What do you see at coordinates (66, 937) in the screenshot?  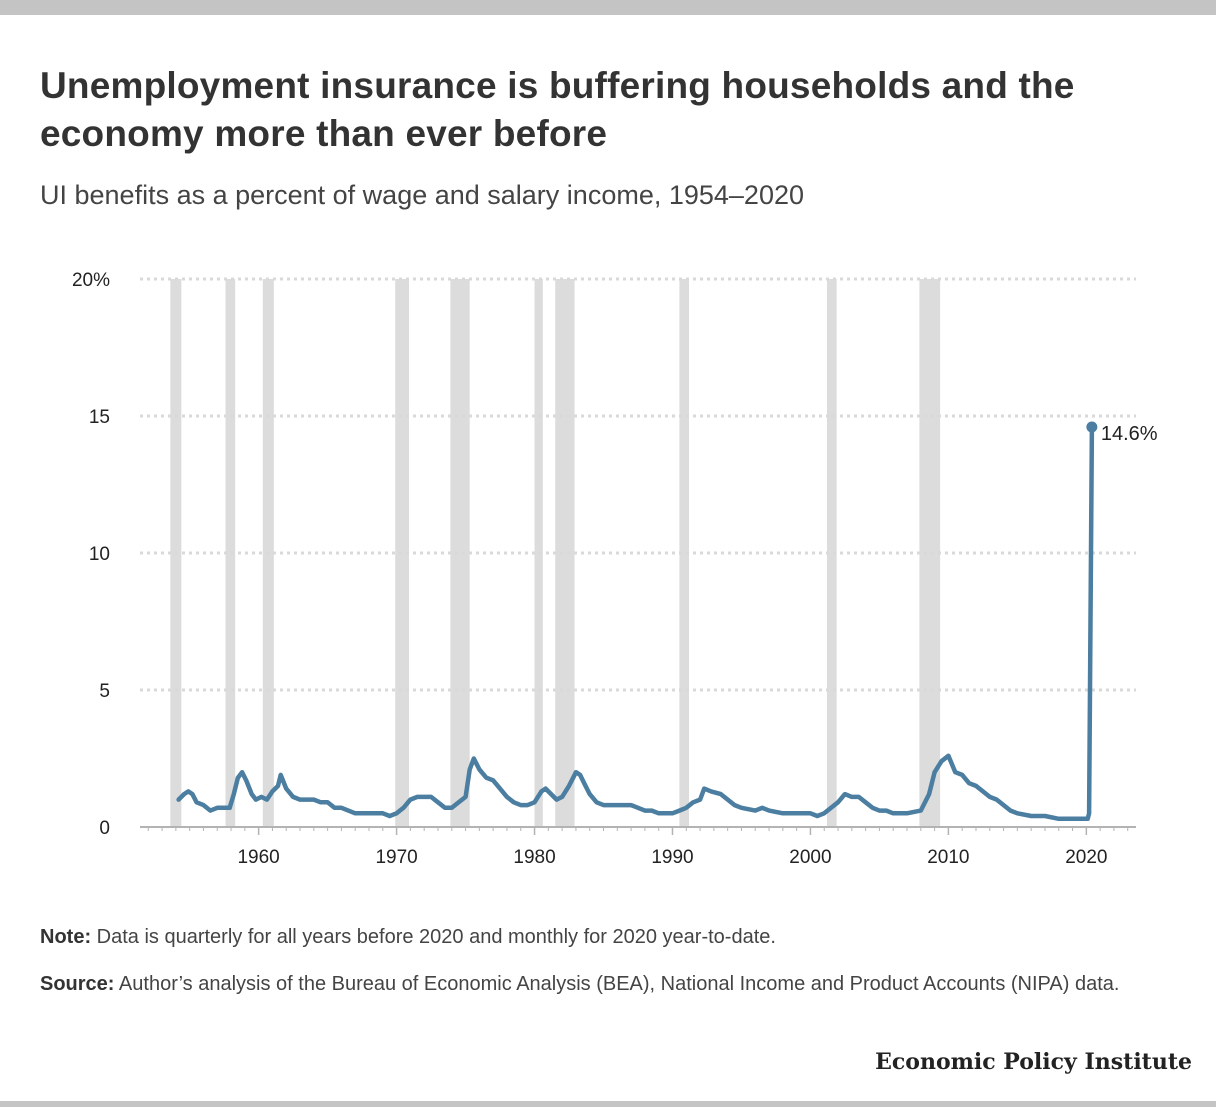 I see `note-label: Note:` at bounding box center [66, 937].